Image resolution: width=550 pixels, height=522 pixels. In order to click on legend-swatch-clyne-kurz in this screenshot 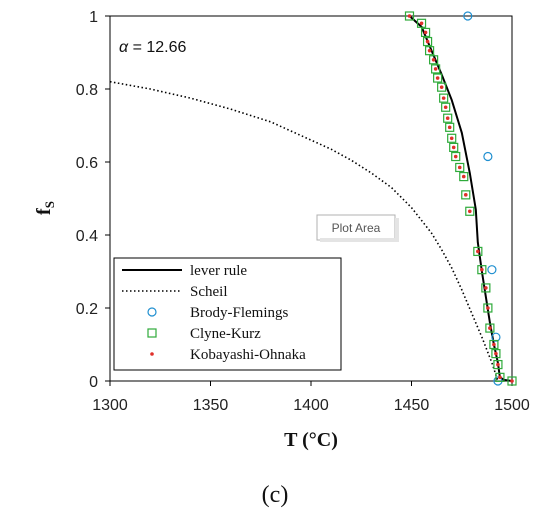, I will do `click(152, 333)`.